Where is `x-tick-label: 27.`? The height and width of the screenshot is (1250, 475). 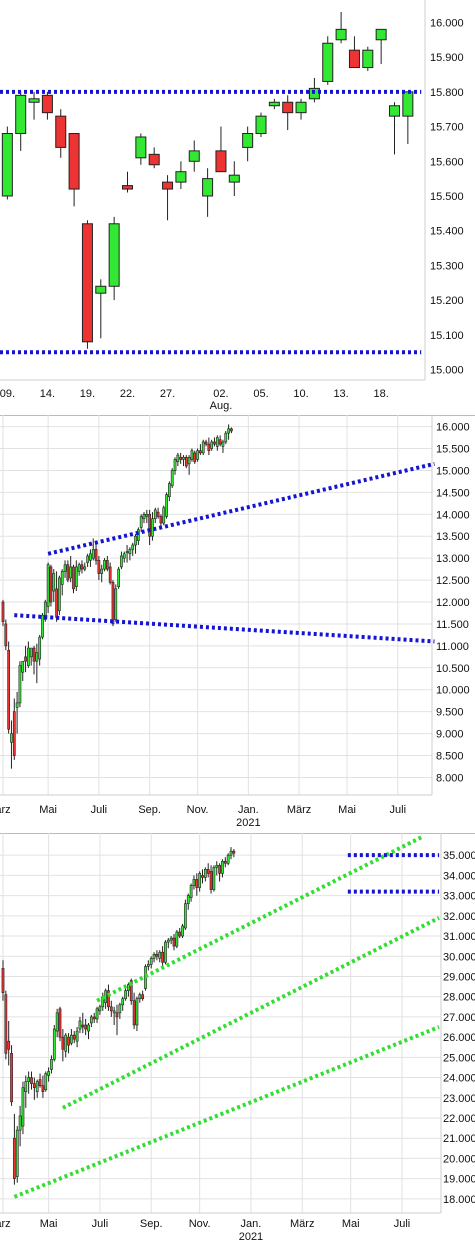
x-tick-label: 27. is located at coordinates (167, 394).